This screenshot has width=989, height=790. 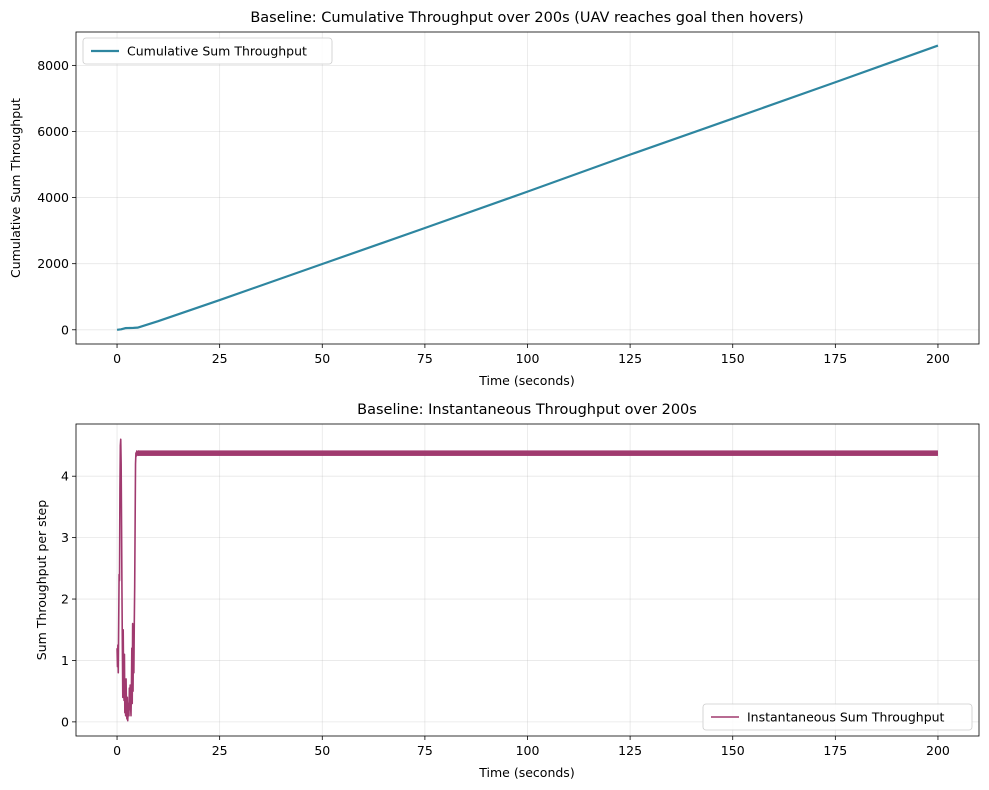 I want to click on legend: Cumulative Sum Throughput, so click(x=207, y=51).